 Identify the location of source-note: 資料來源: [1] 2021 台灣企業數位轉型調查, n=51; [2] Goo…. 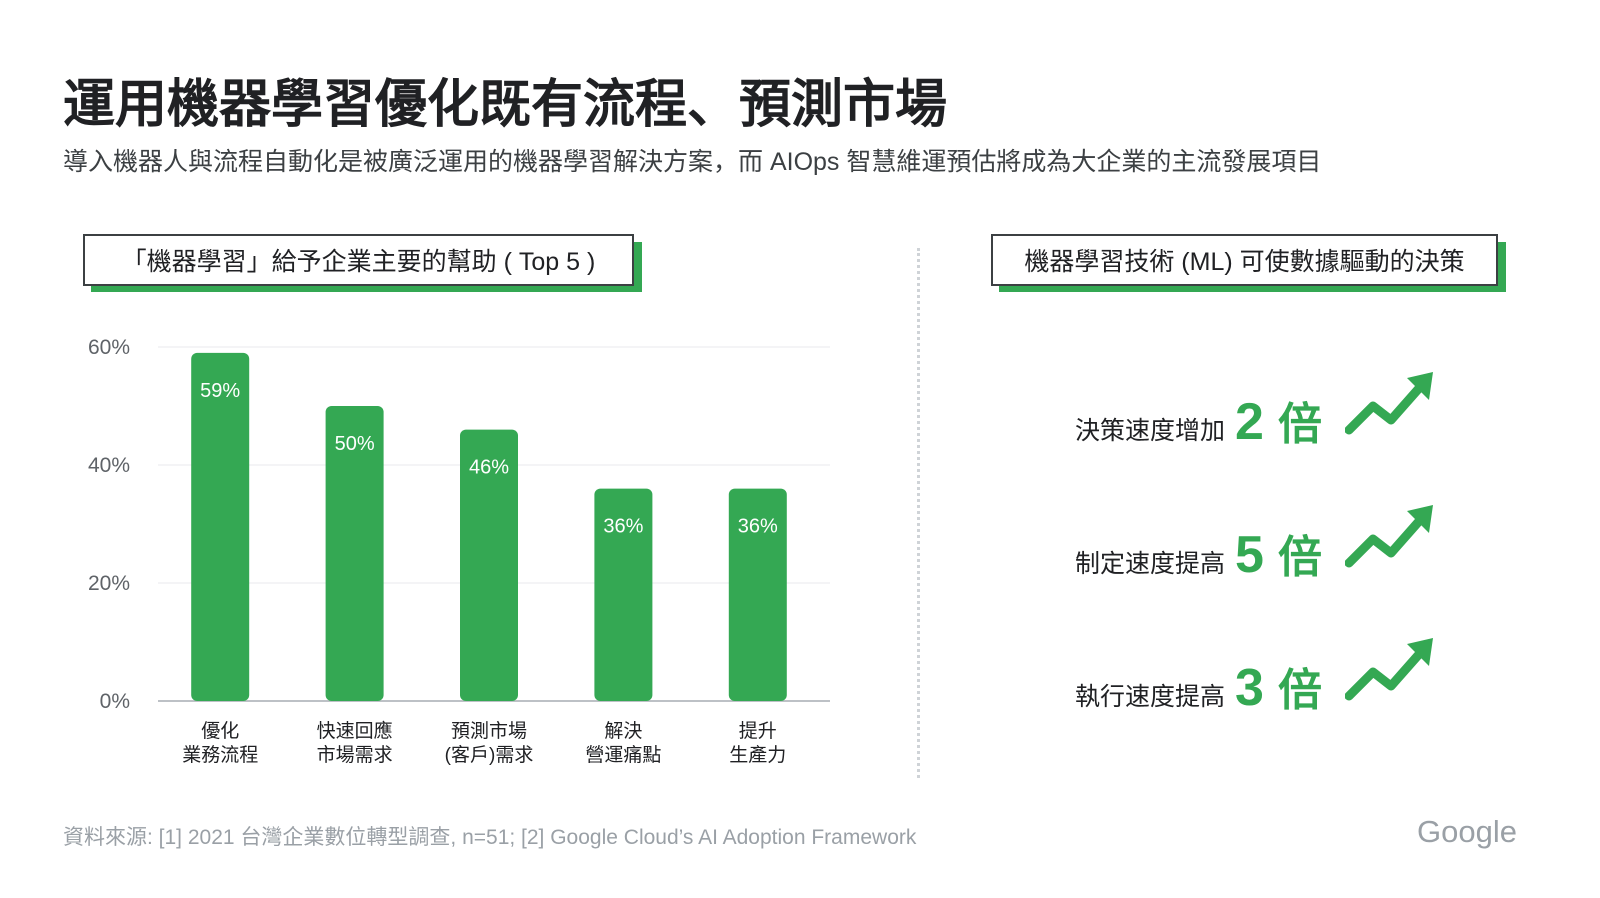
(490, 837).